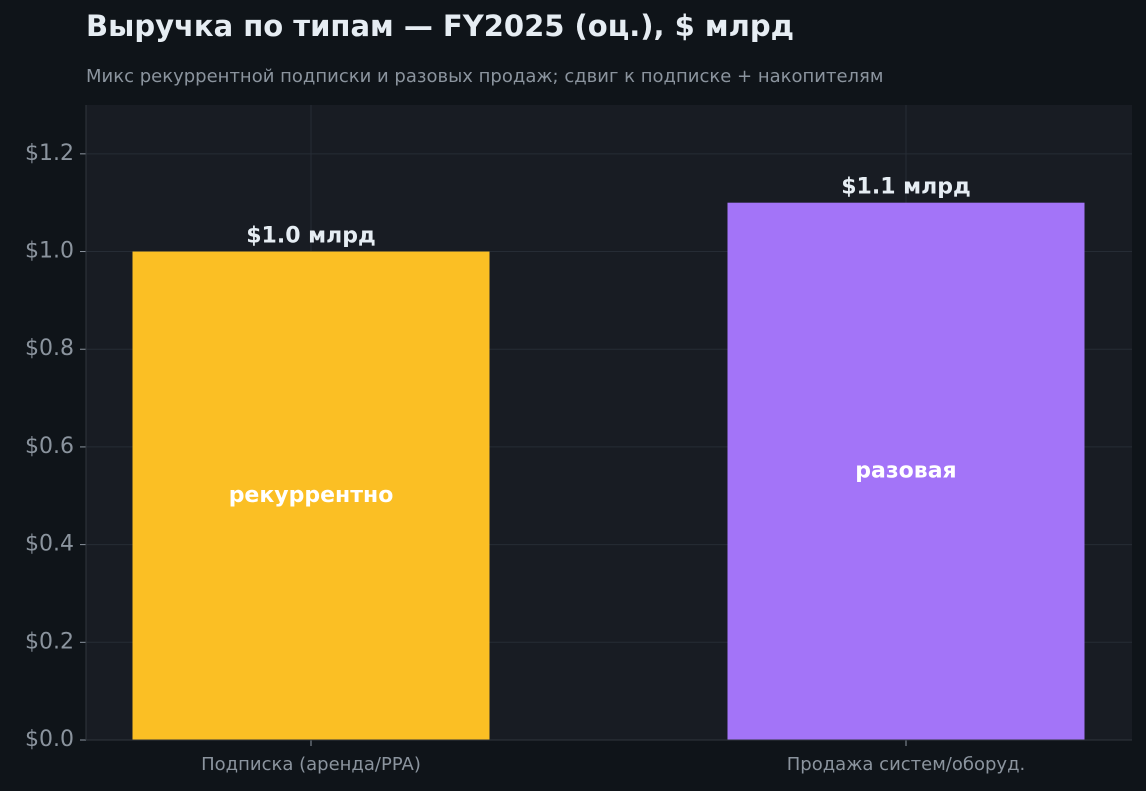  I want to click on value-label: $1.1 млрд, so click(906, 187).